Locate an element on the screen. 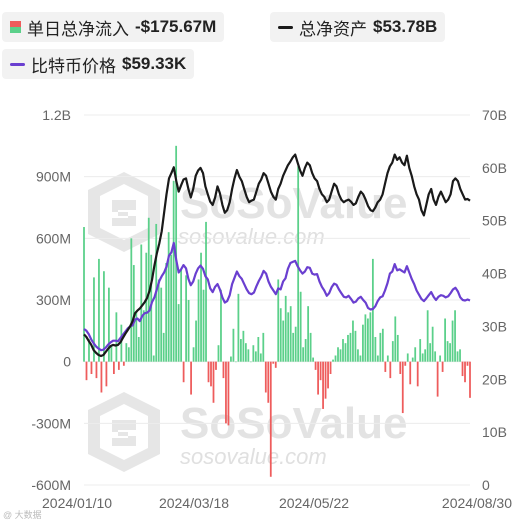  legend-price-value: $59.33K is located at coordinates (154, 63).